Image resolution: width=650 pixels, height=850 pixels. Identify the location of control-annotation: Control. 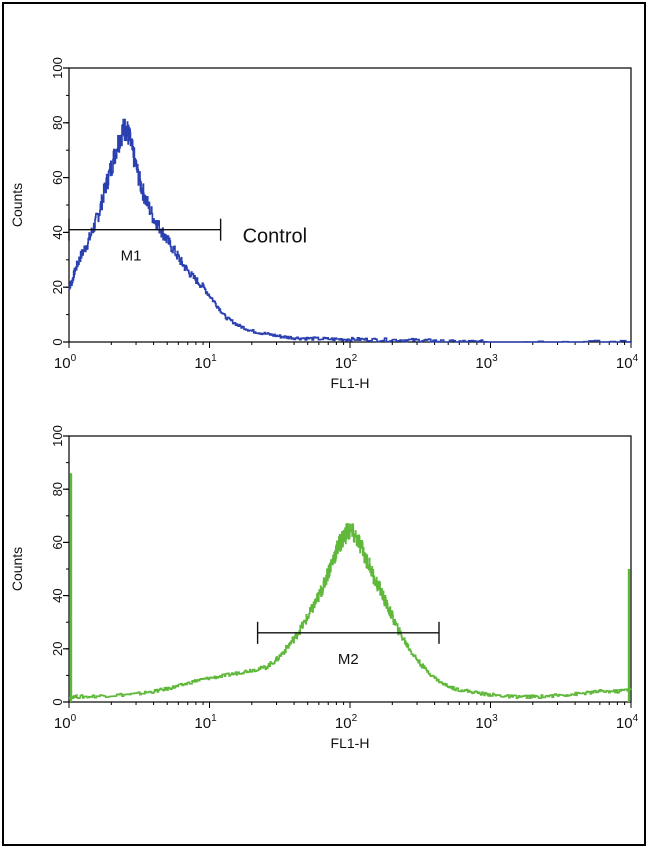
(275, 237).